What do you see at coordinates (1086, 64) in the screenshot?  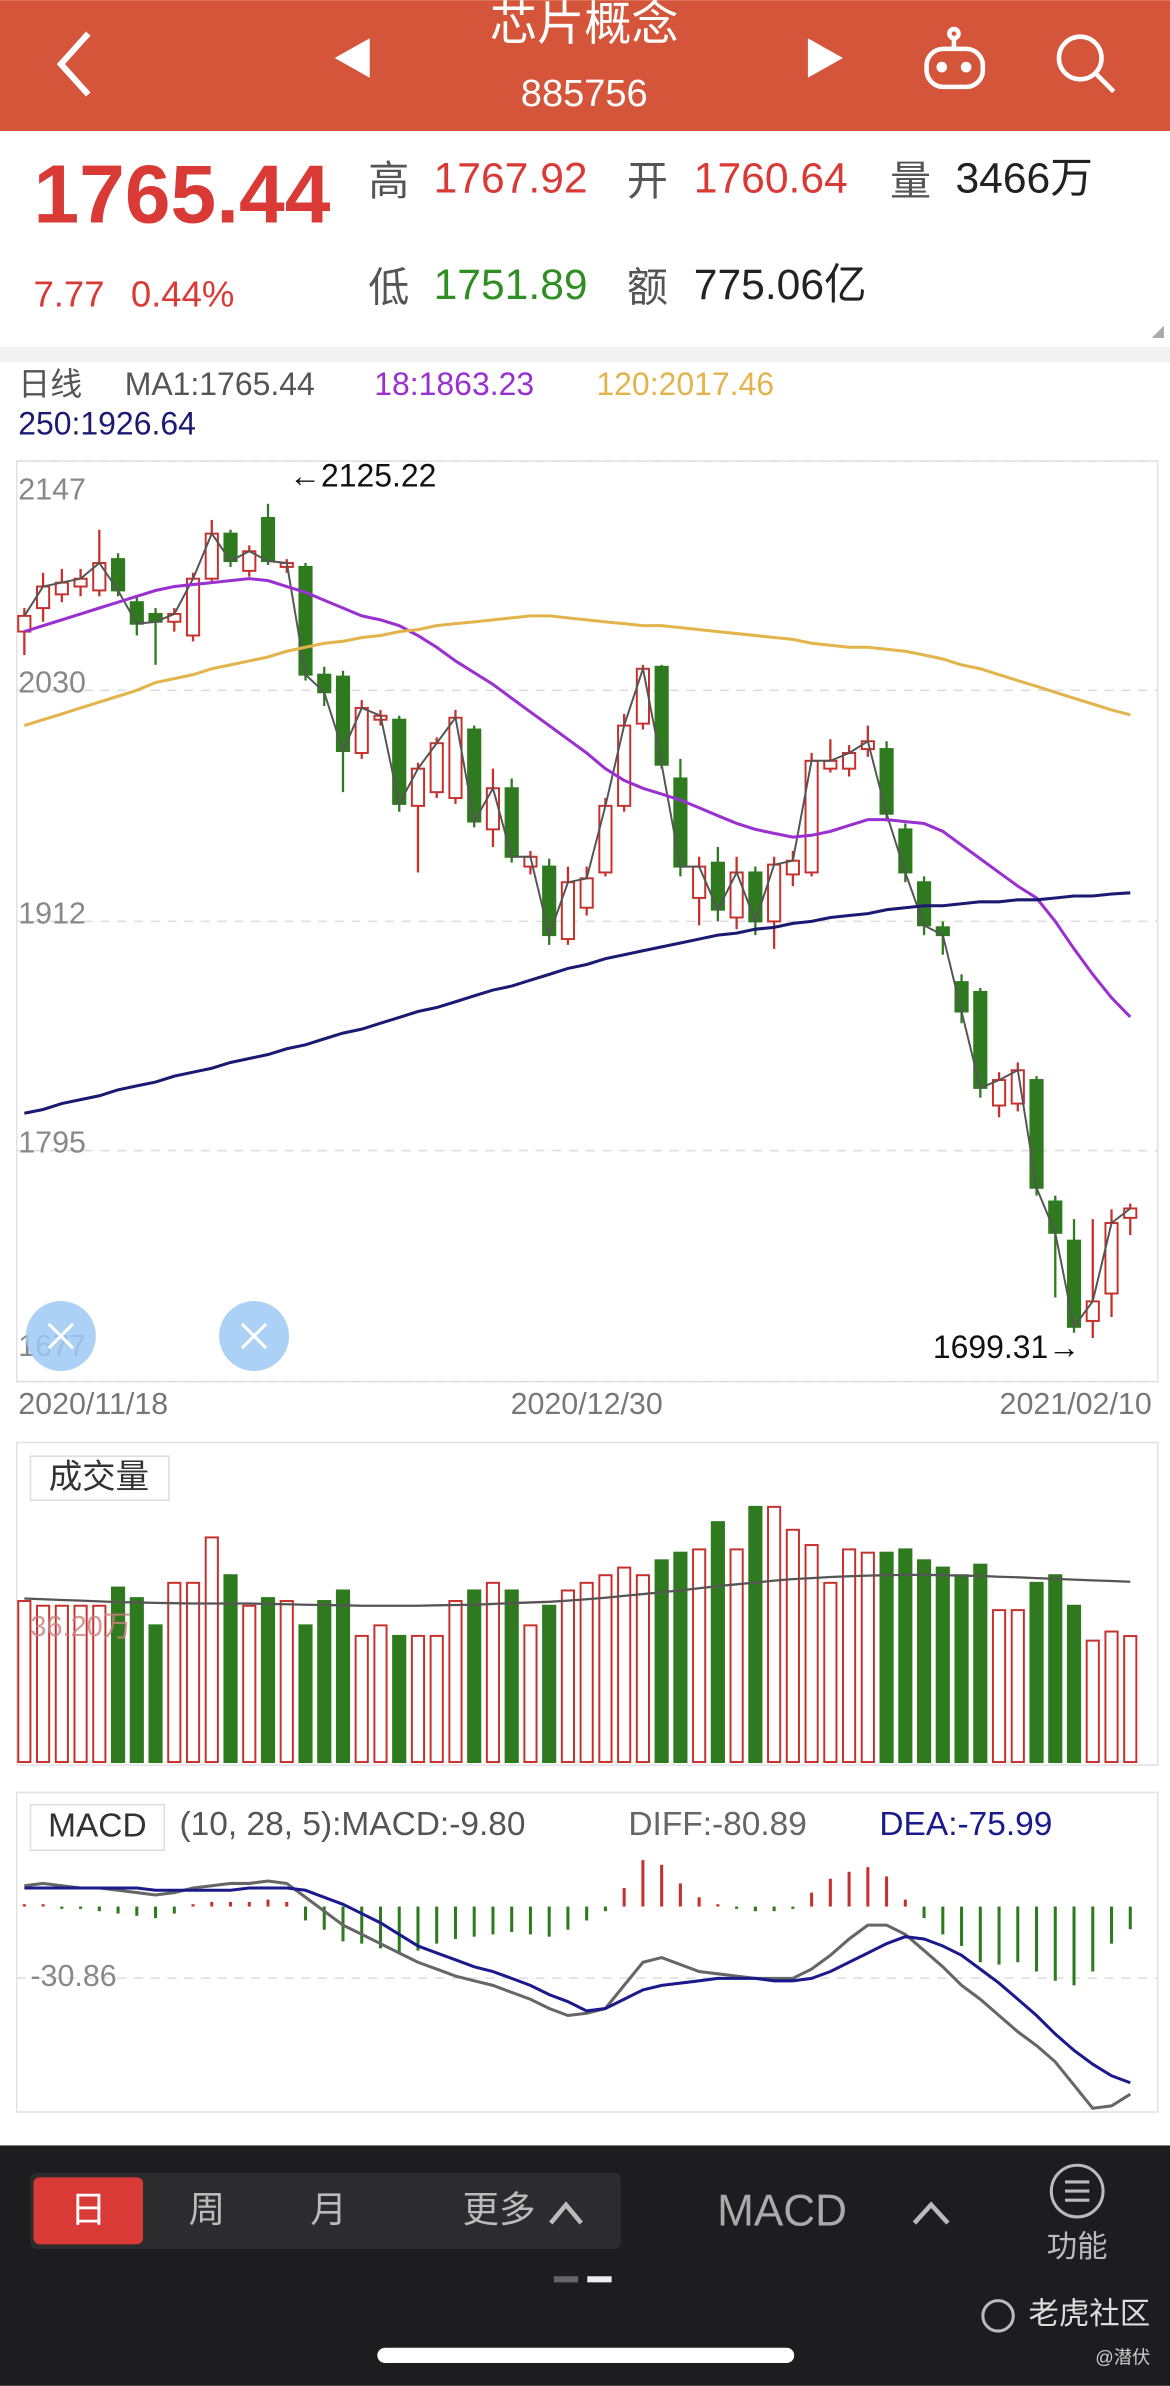 I see `search-icon` at bounding box center [1086, 64].